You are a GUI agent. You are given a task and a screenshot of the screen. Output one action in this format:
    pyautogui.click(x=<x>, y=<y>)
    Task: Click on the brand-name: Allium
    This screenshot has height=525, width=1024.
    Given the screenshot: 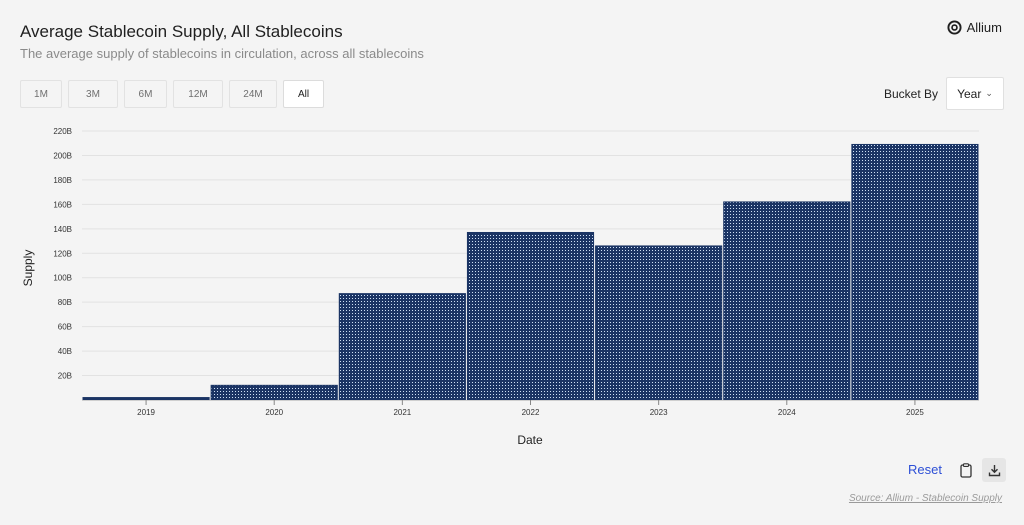 What is the action you would take?
    pyautogui.click(x=984, y=27)
    